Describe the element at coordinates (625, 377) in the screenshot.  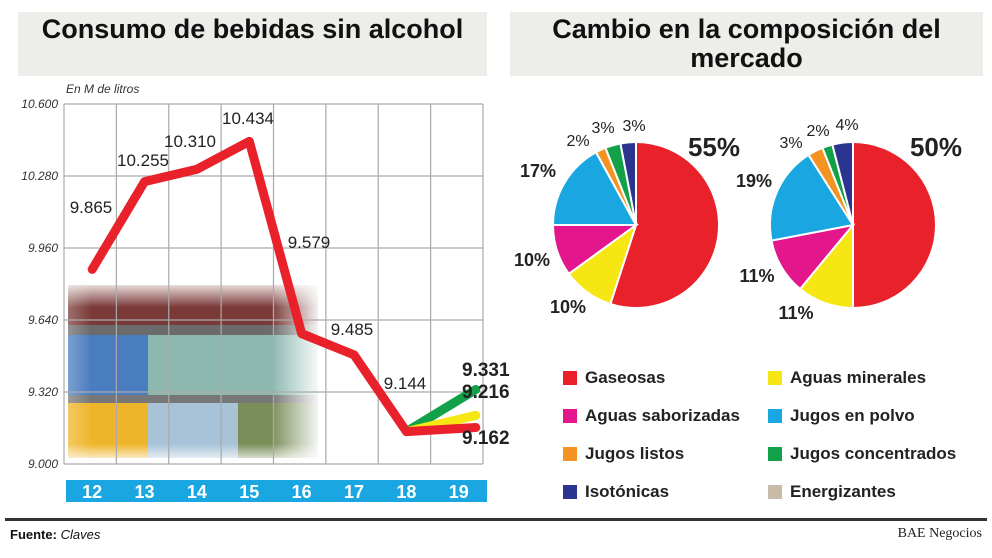
I see `legend-label: Gaseosas` at that location.